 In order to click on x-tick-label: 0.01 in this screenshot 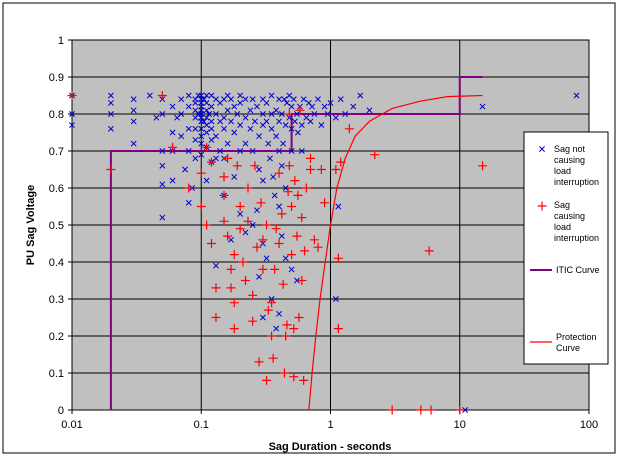, I will do `click(71, 425)`.